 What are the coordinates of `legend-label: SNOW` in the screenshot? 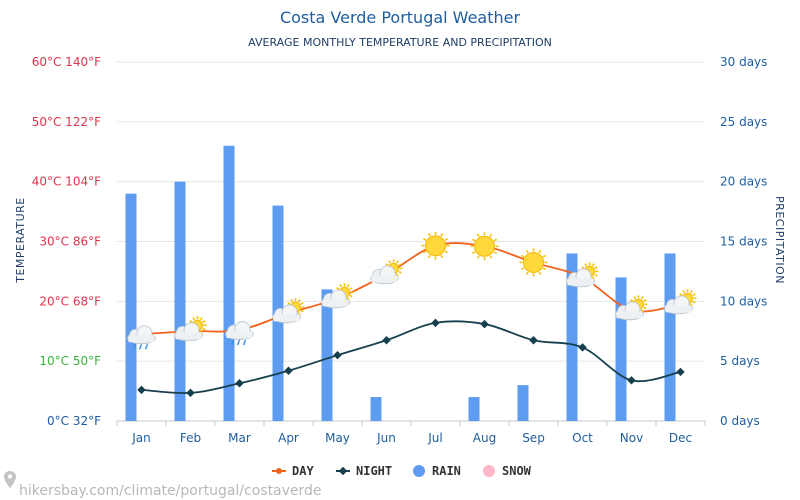 It's located at (517, 471).